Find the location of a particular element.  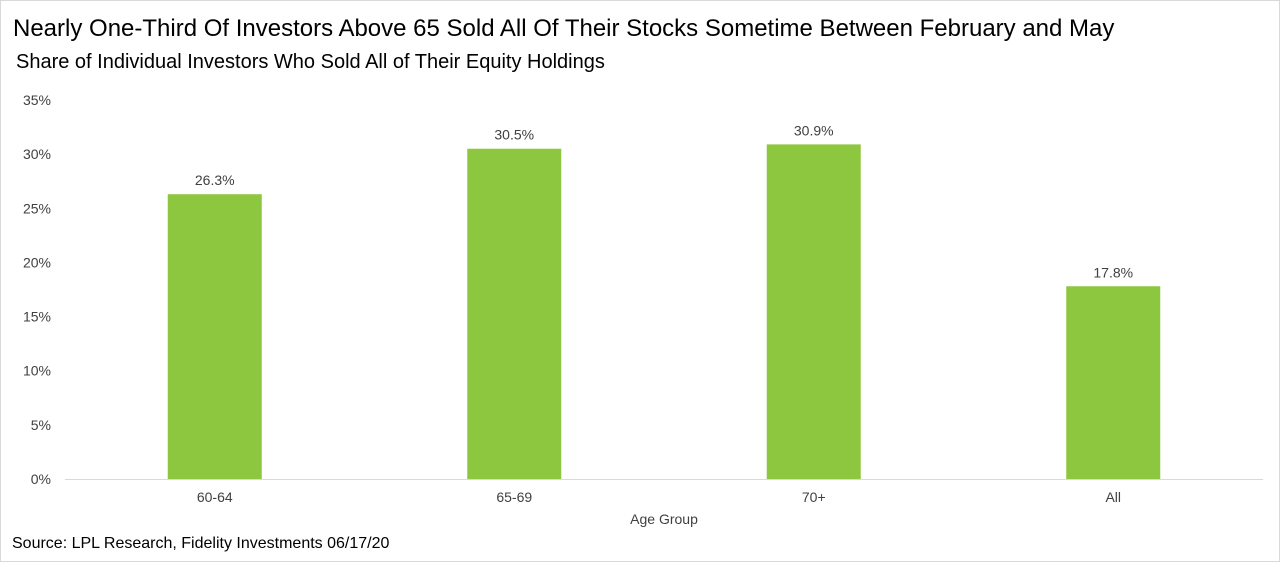

x-tick-label: 70+ is located at coordinates (814, 497).